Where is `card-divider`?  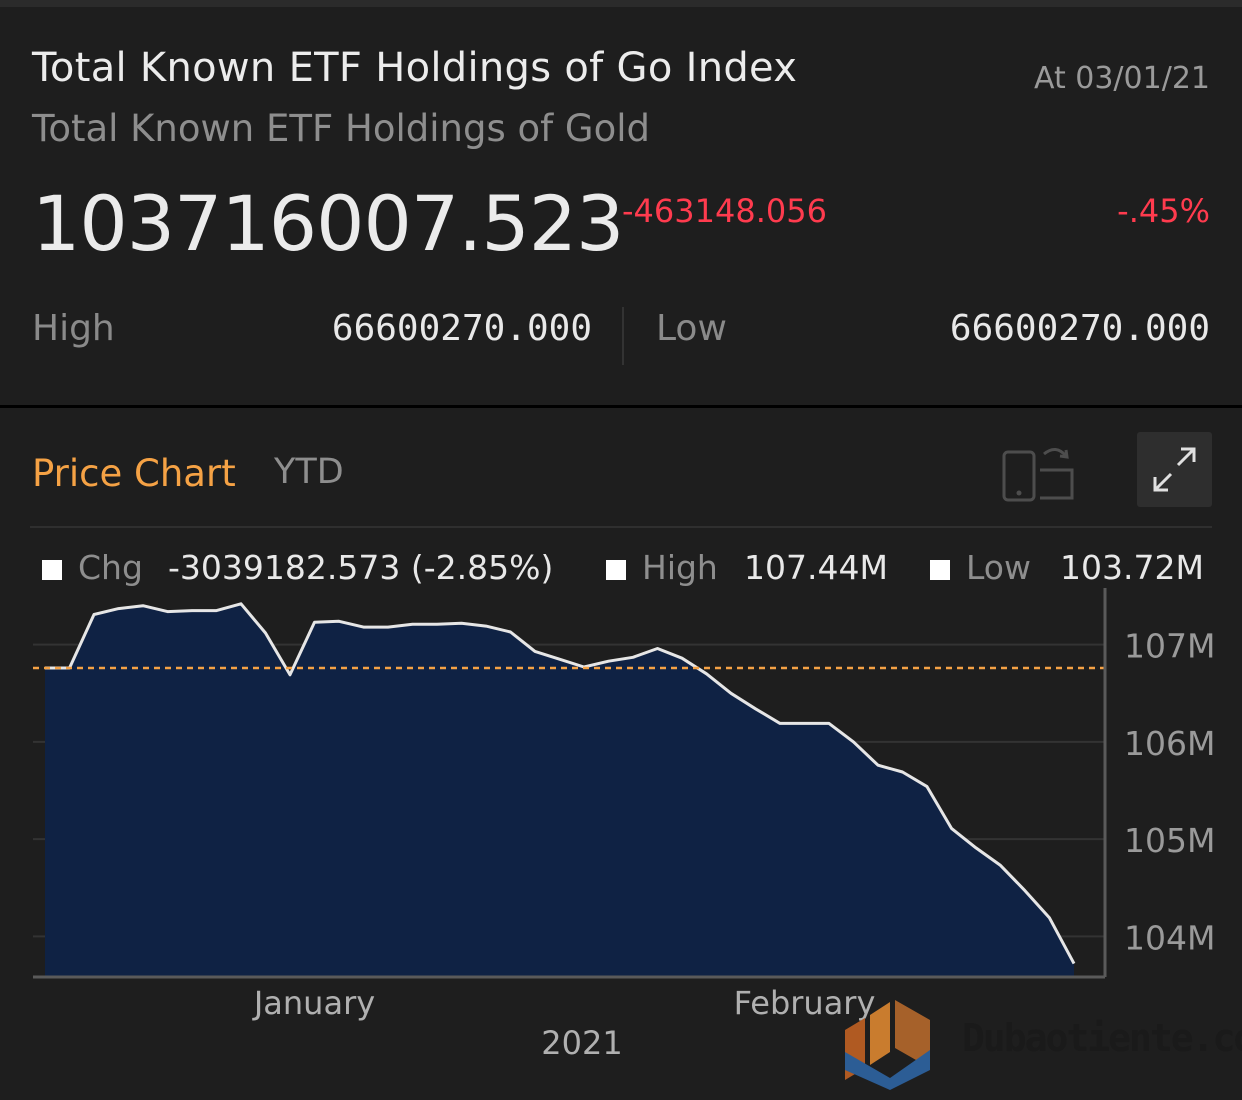
card-divider is located at coordinates (621, 527).